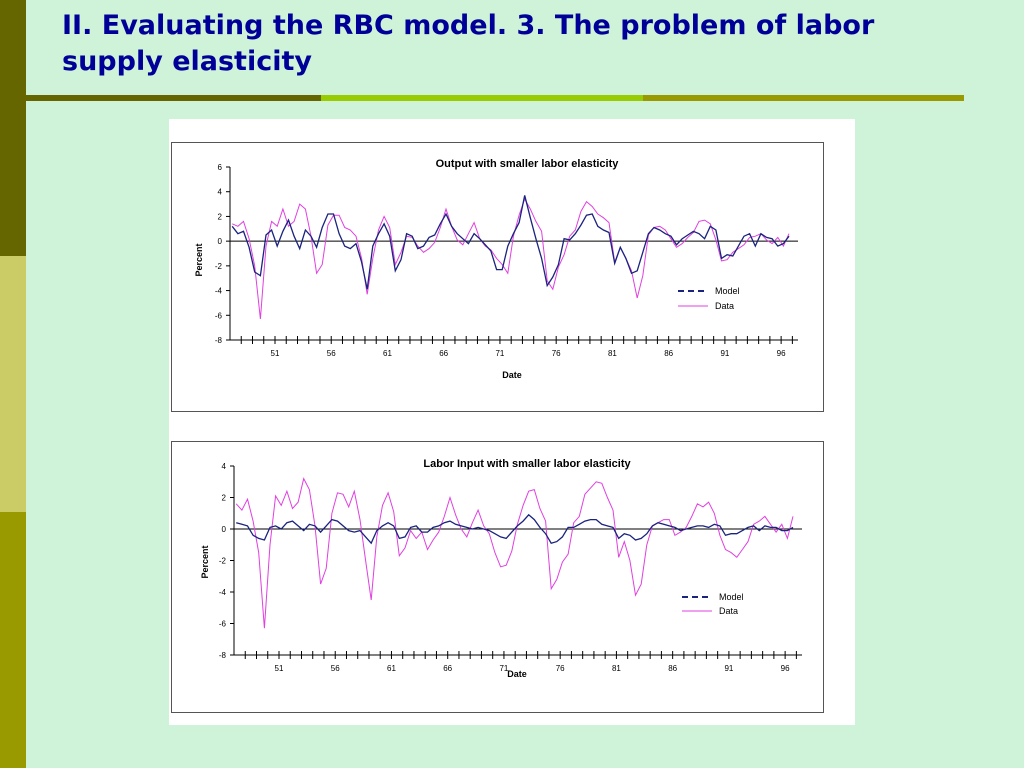  Describe the element at coordinates (528, 164) in the screenshot. I see `chart-title: Output with smaller labor elasticity` at that location.